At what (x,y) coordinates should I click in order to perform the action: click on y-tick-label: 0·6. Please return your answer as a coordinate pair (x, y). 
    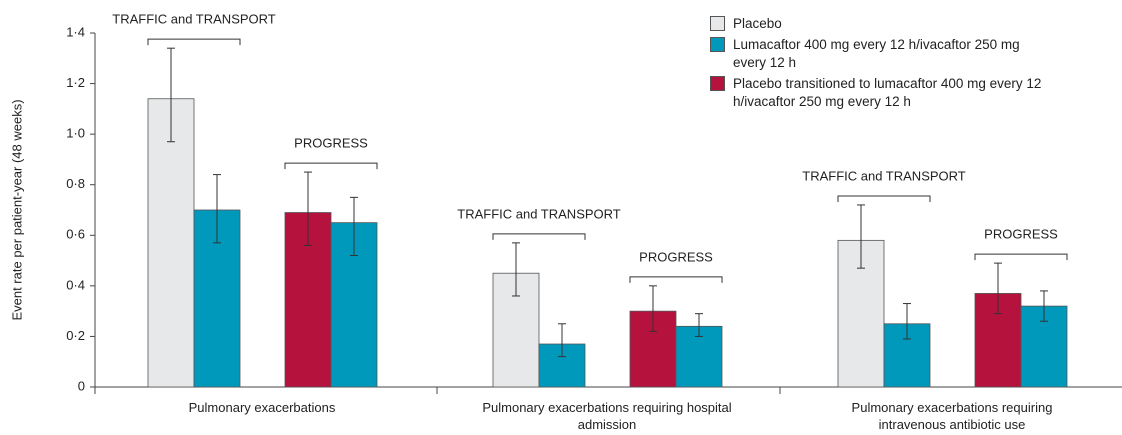
    Looking at the image, I should click on (75, 234).